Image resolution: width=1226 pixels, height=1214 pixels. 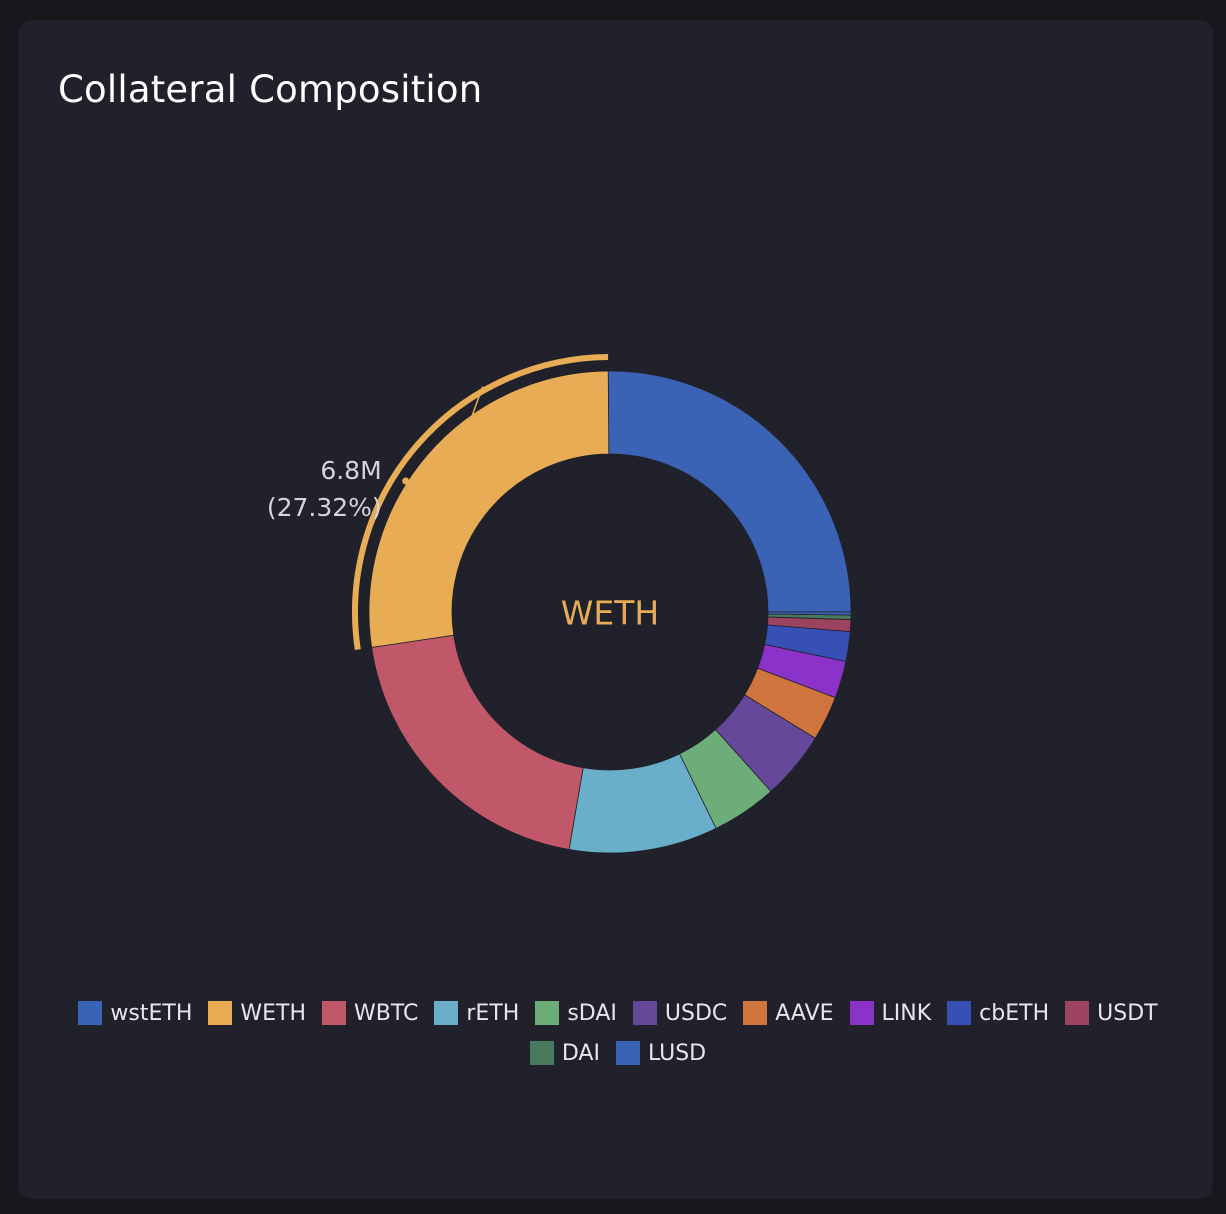 What do you see at coordinates (725, 779) in the screenshot?
I see `slice-sdai` at bounding box center [725, 779].